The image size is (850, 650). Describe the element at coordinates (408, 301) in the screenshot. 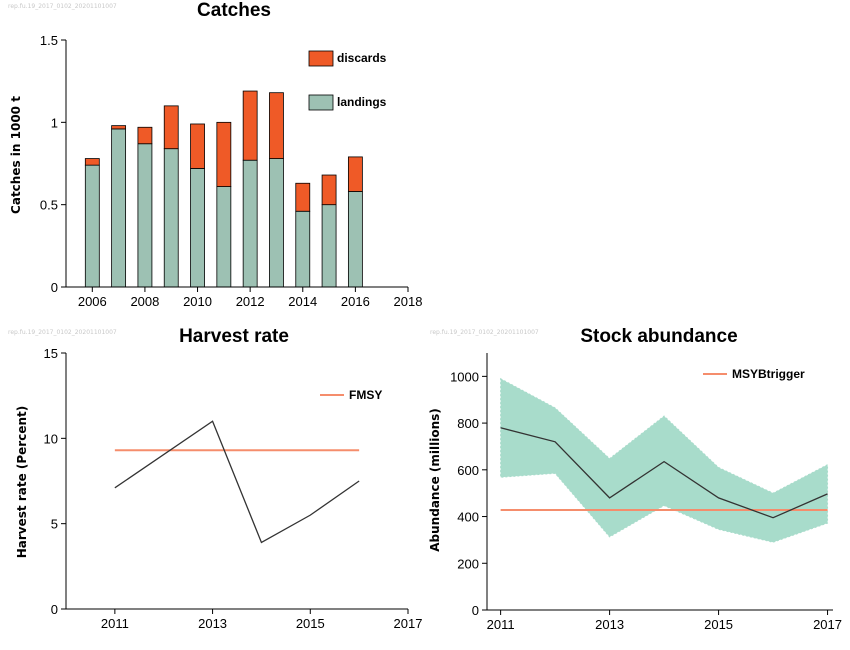

I see `catches-x-tick-label: 2018` at that location.